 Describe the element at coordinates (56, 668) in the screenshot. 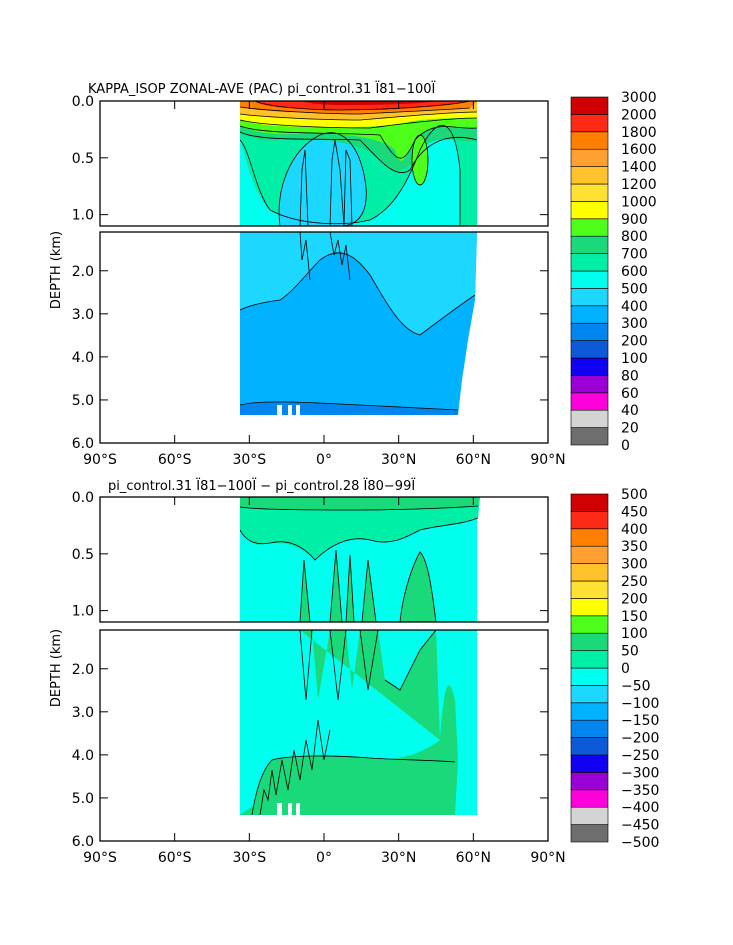

I see `panel-2-ylabel: DEPTH (km)` at that location.